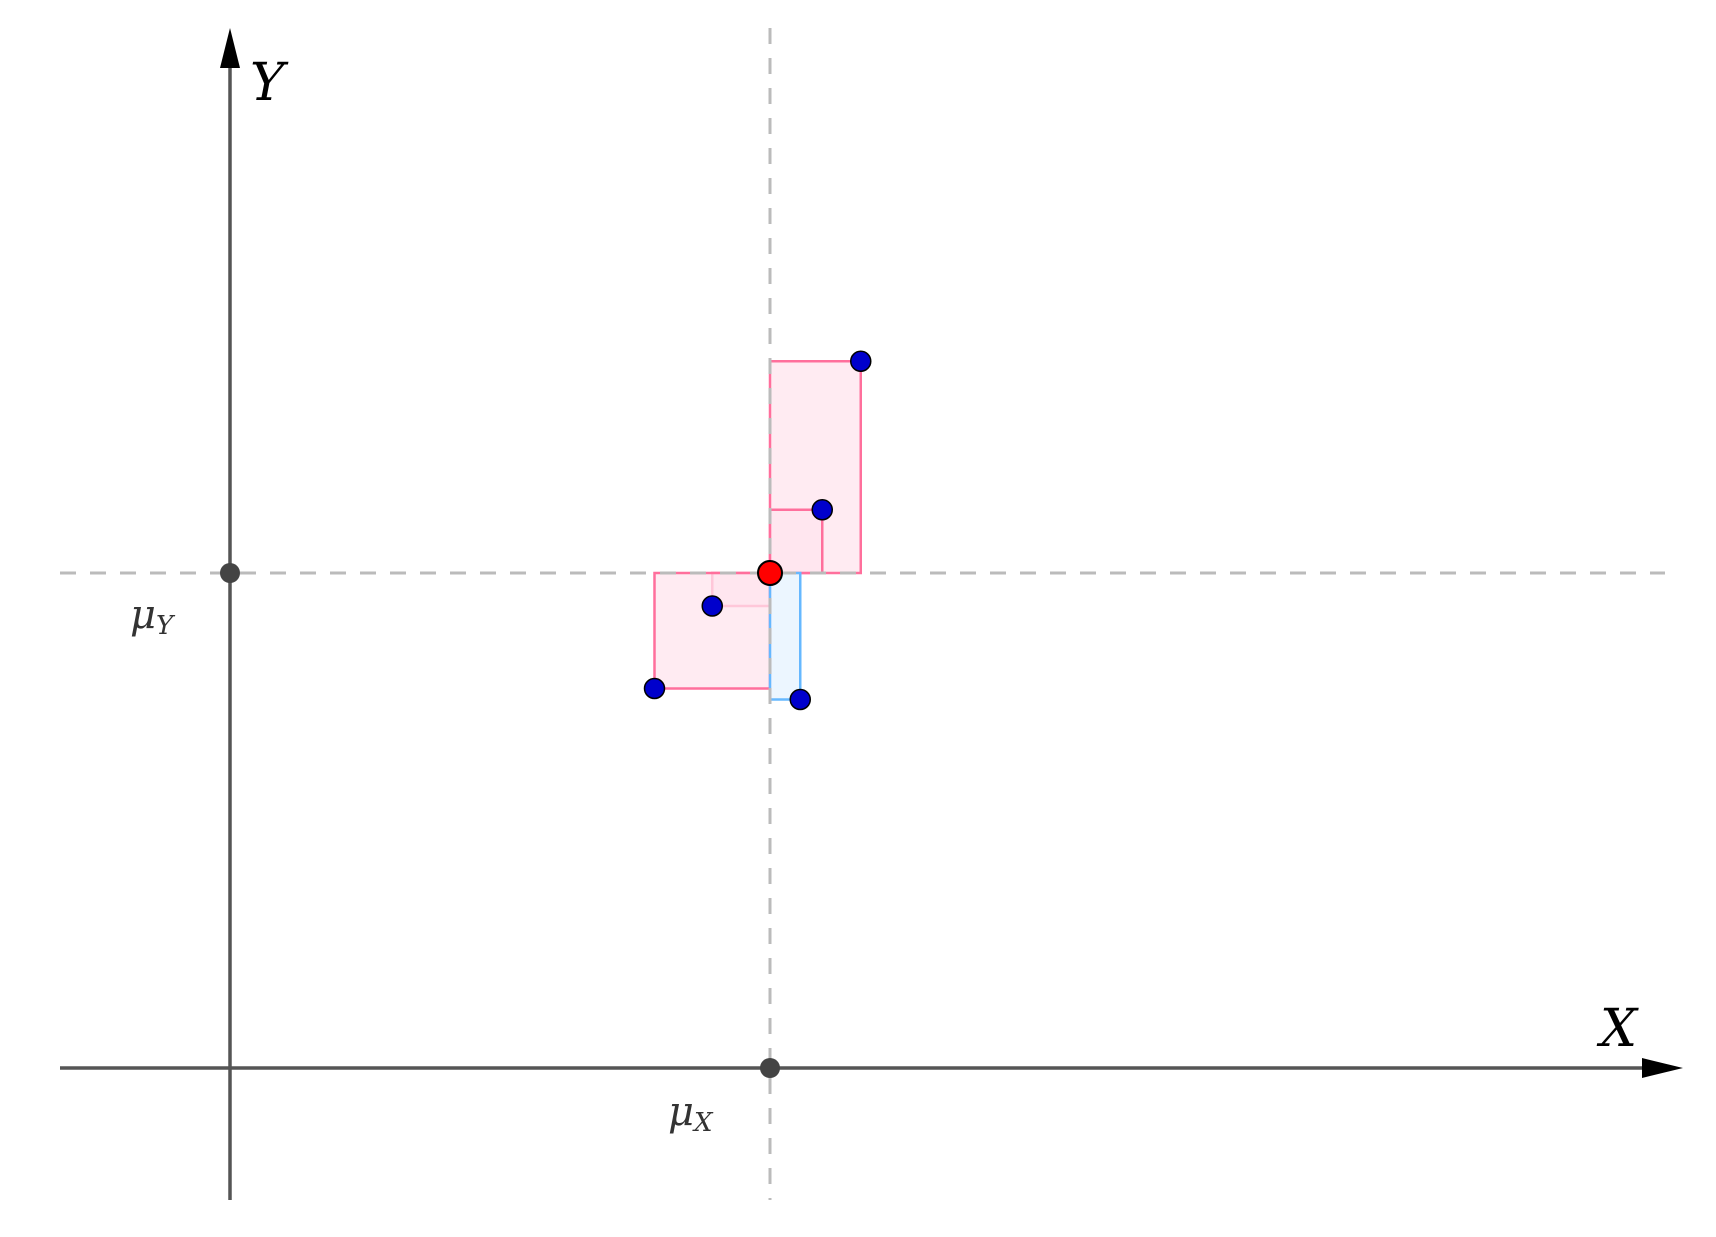 The height and width of the screenshot is (1237, 1716). Describe the element at coordinates (712, 630) in the screenshot. I see `positive-deviation-rect` at that location.